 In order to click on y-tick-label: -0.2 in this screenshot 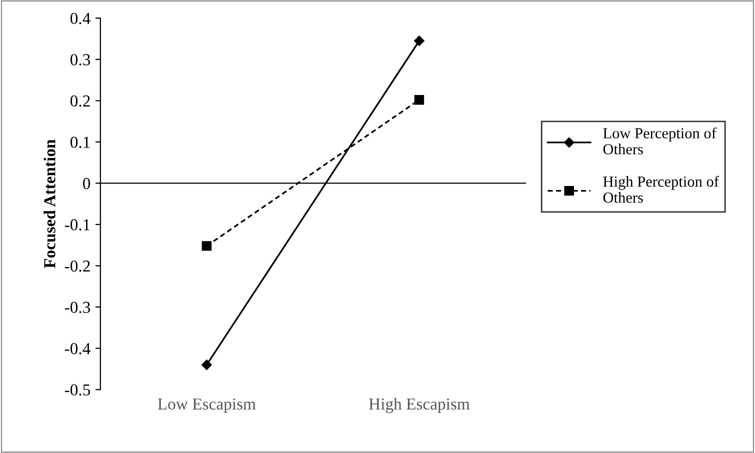, I will do `click(77, 266)`.